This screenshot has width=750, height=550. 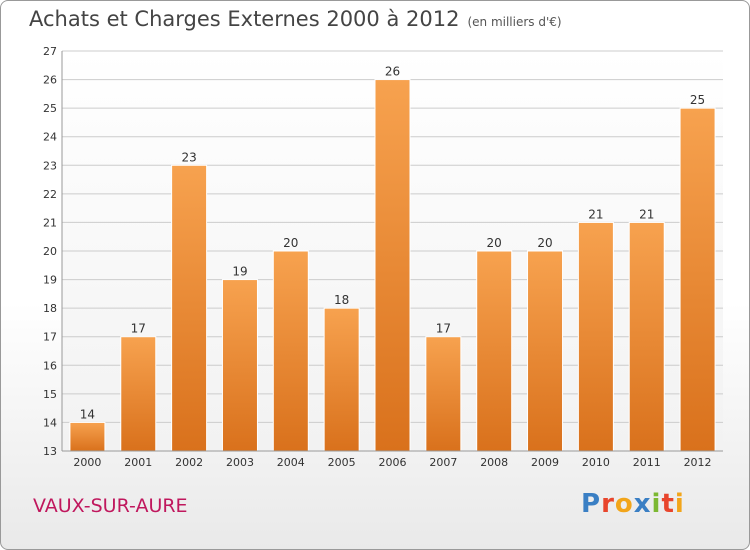 What do you see at coordinates (87, 462) in the screenshot?
I see `x-tick-label-2000: 2000` at bounding box center [87, 462].